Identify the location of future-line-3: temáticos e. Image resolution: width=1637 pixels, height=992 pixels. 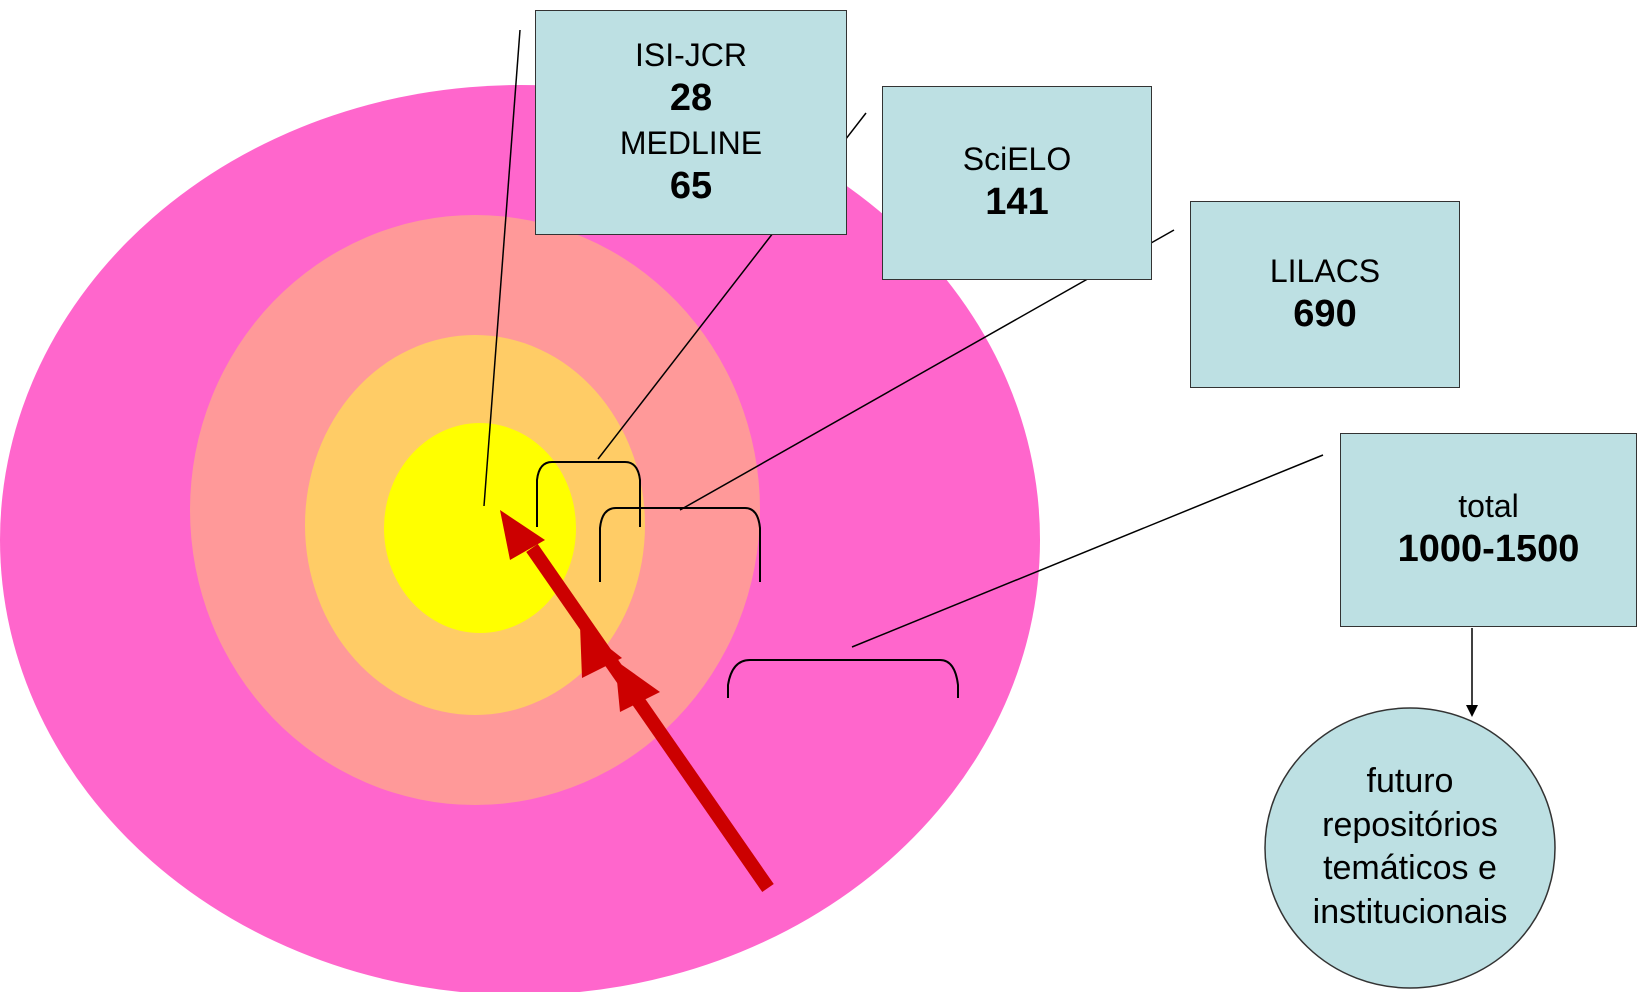
(1410, 868).